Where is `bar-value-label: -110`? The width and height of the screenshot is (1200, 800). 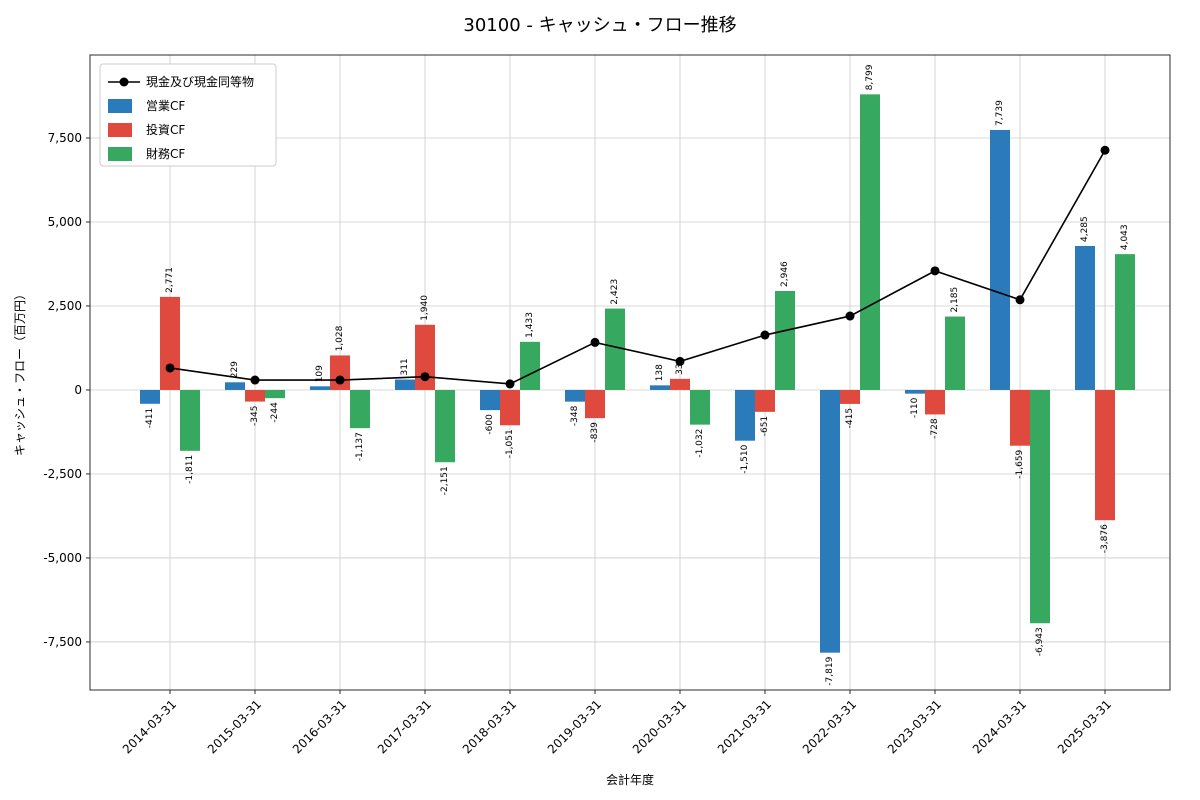
bar-value-label: -110 is located at coordinates (915, 407).